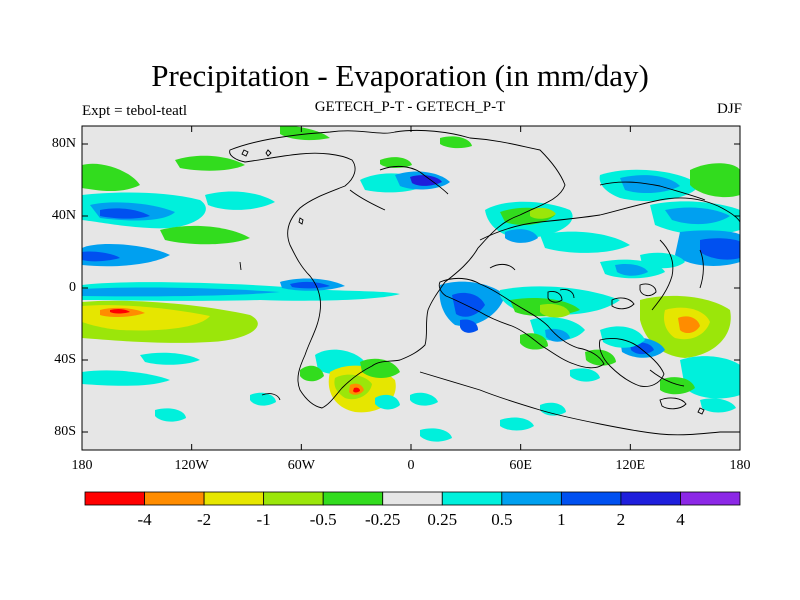 The image size is (800, 600). What do you see at coordinates (411, 465) in the screenshot?
I see `lon-tick-label: 0` at bounding box center [411, 465].